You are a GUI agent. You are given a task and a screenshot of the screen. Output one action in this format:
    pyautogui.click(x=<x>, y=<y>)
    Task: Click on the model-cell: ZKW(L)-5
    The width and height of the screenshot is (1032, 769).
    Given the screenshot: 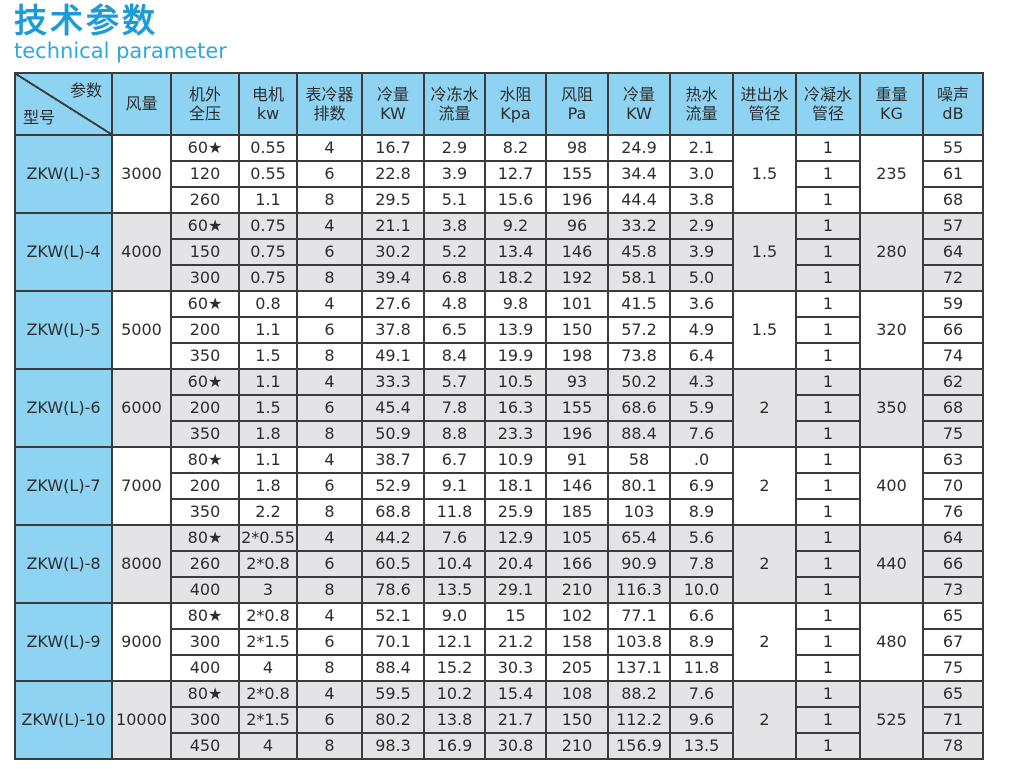 What is the action you would take?
    pyautogui.click(x=63, y=329)
    